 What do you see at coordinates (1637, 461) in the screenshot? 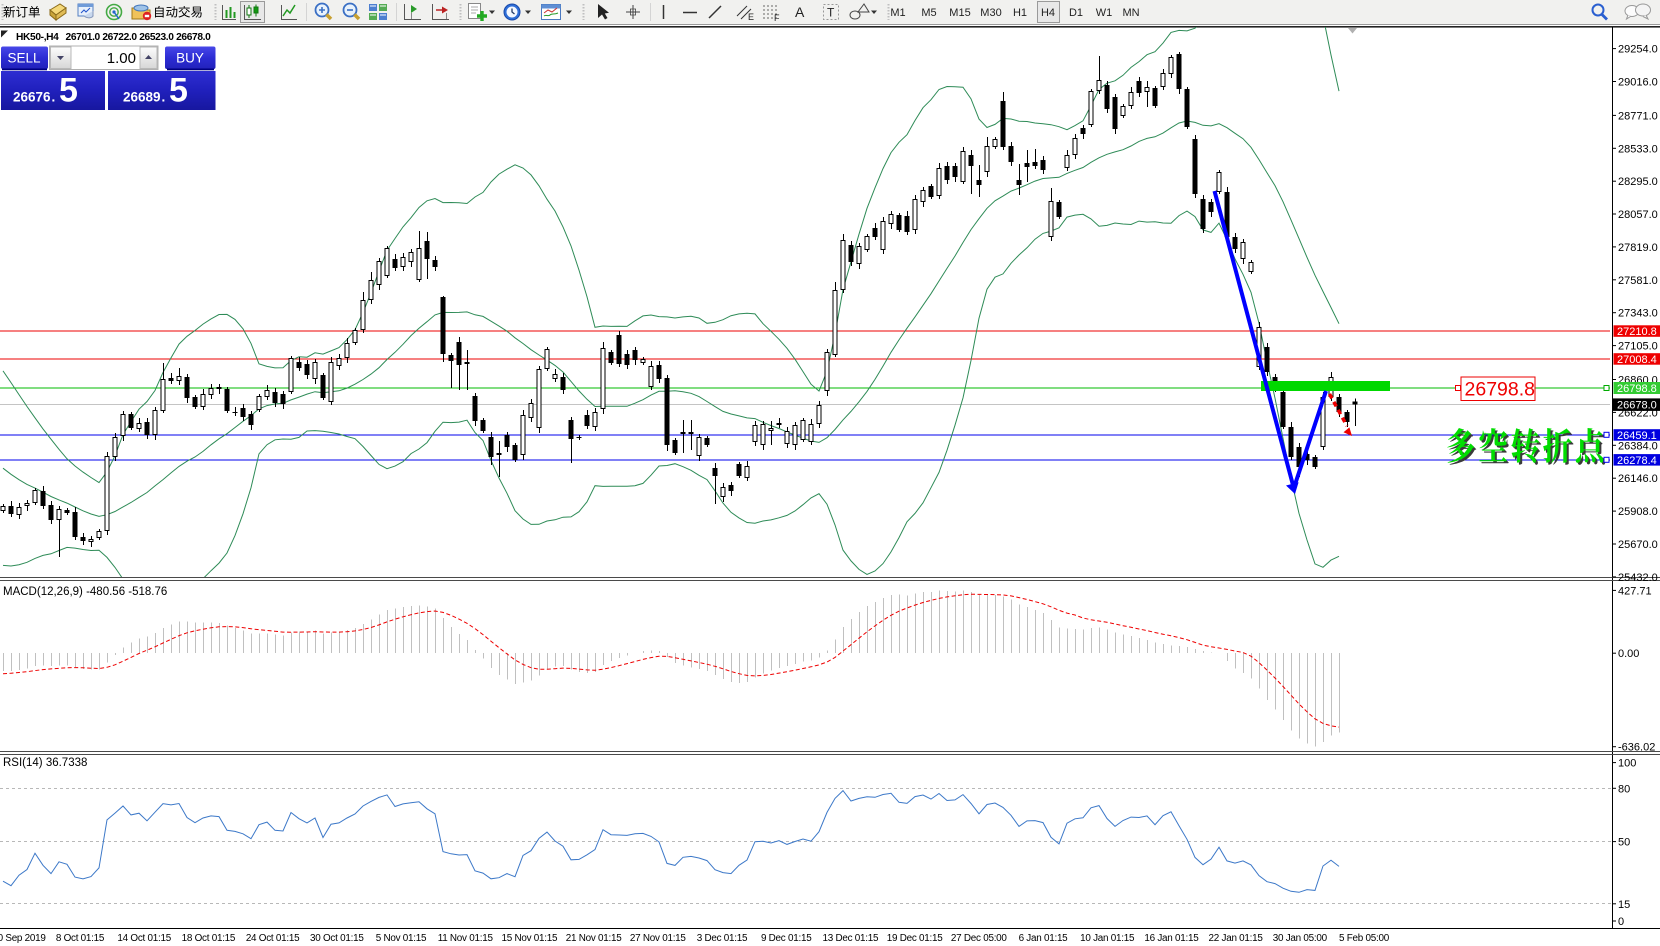
I see `svg-text: 26278.4` at bounding box center [1637, 461].